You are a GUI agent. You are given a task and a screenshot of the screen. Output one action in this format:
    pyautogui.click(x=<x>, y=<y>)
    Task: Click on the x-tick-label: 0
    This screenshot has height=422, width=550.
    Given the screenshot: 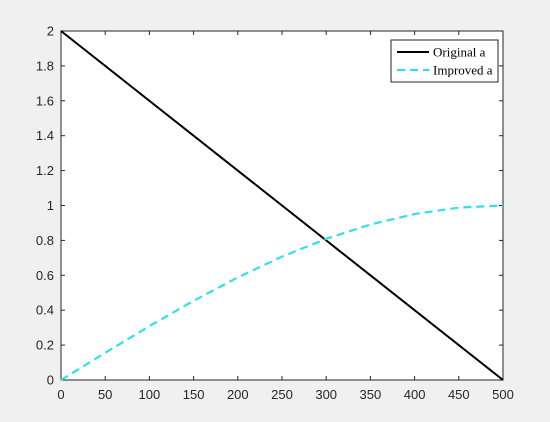 What is the action you would take?
    pyautogui.click(x=60, y=394)
    